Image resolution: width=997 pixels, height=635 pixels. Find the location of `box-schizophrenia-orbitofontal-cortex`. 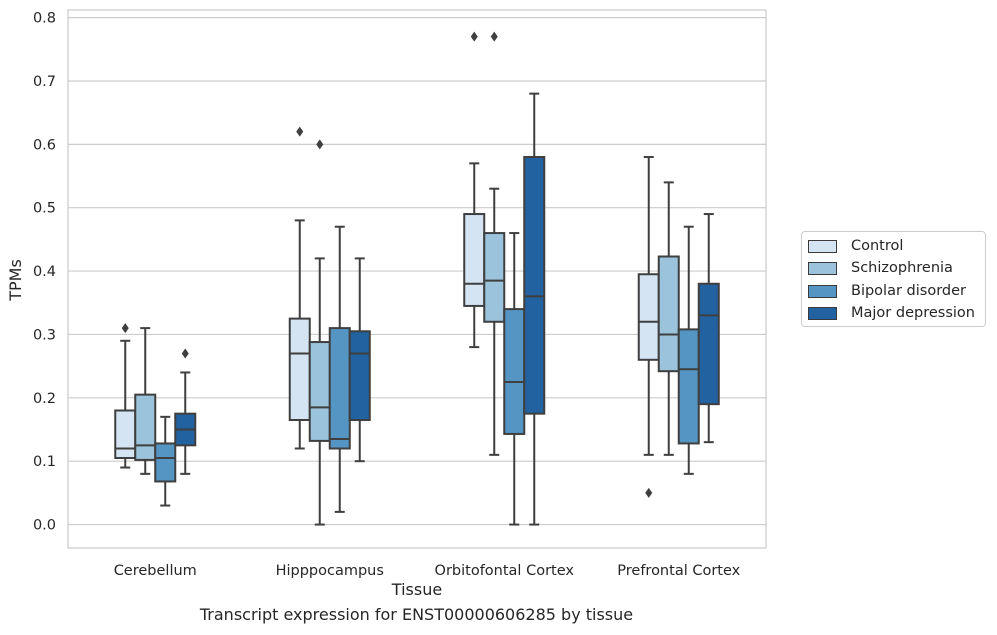

box-schizophrenia-orbitofontal-cortex is located at coordinates (494, 243).